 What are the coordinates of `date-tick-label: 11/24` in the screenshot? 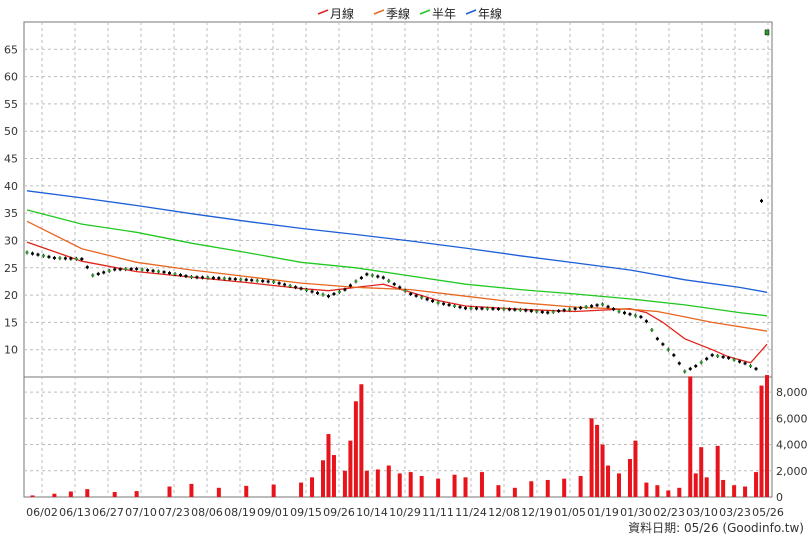 It's located at (471, 512).